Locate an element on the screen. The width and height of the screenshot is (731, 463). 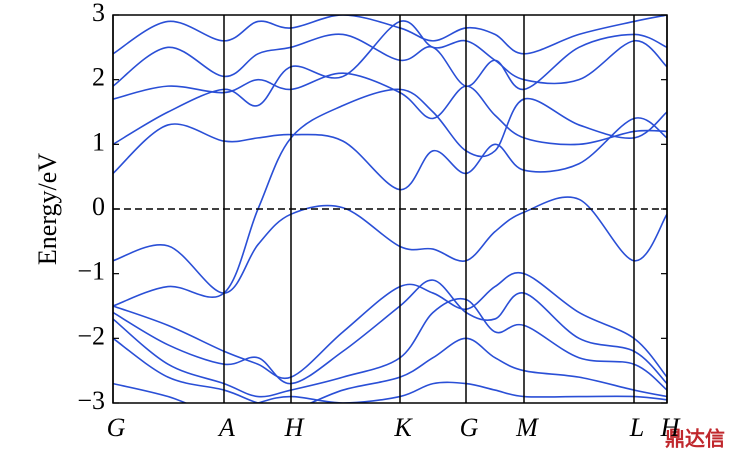
x-tick-label: K is located at coordinates (403, 427).